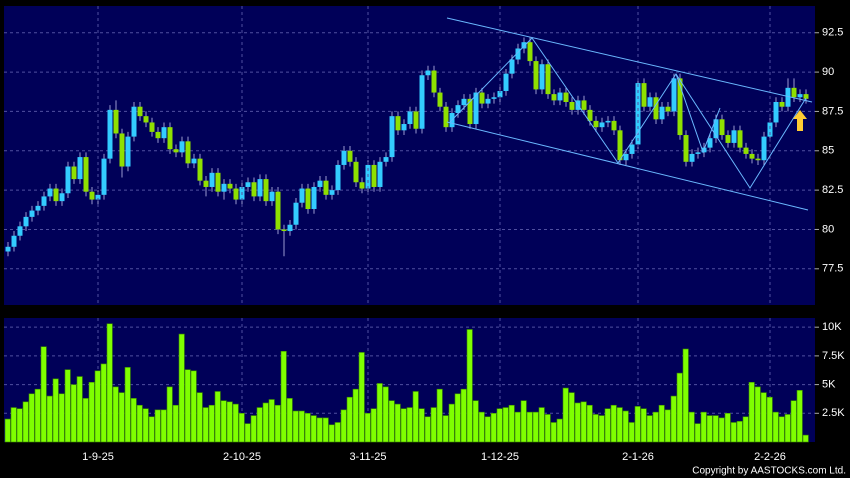 The height and width of the screenshot is (478, 850). I want to click on x-tick-label: 3-11-25, so click(367, 457).